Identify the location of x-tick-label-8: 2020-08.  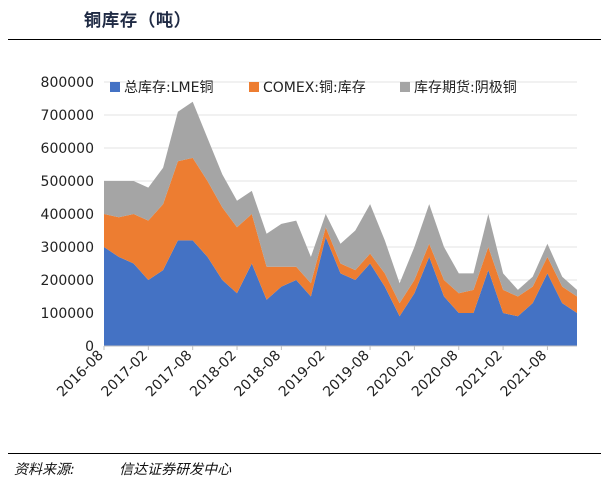
(435, 374).